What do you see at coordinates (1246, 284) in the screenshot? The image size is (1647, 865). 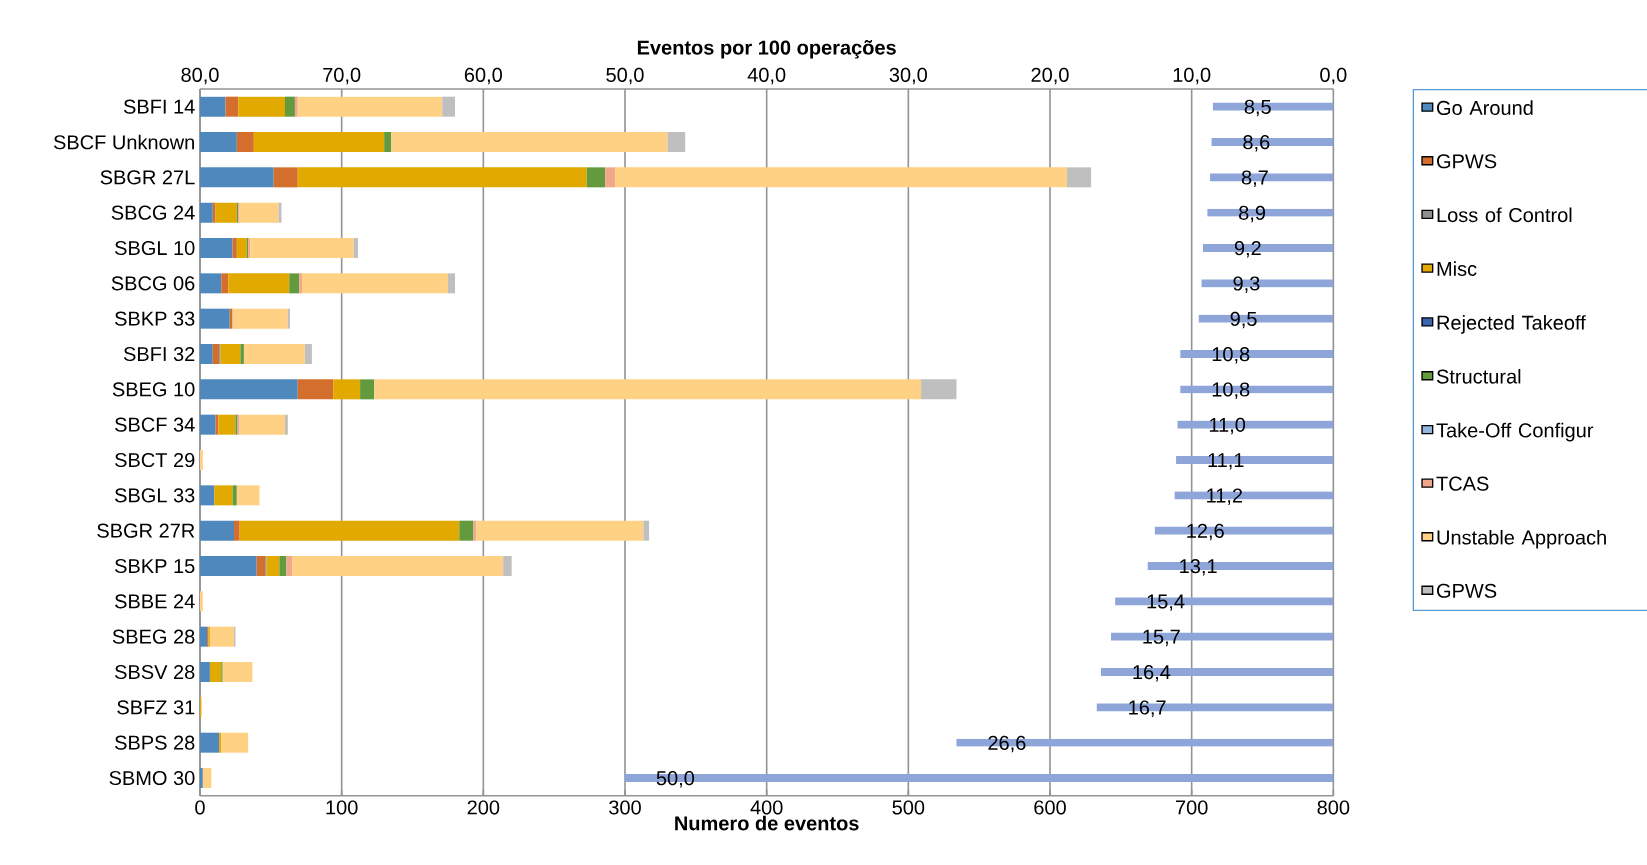 I see `data-label: 9,3` at bounding box center [1246, 284].